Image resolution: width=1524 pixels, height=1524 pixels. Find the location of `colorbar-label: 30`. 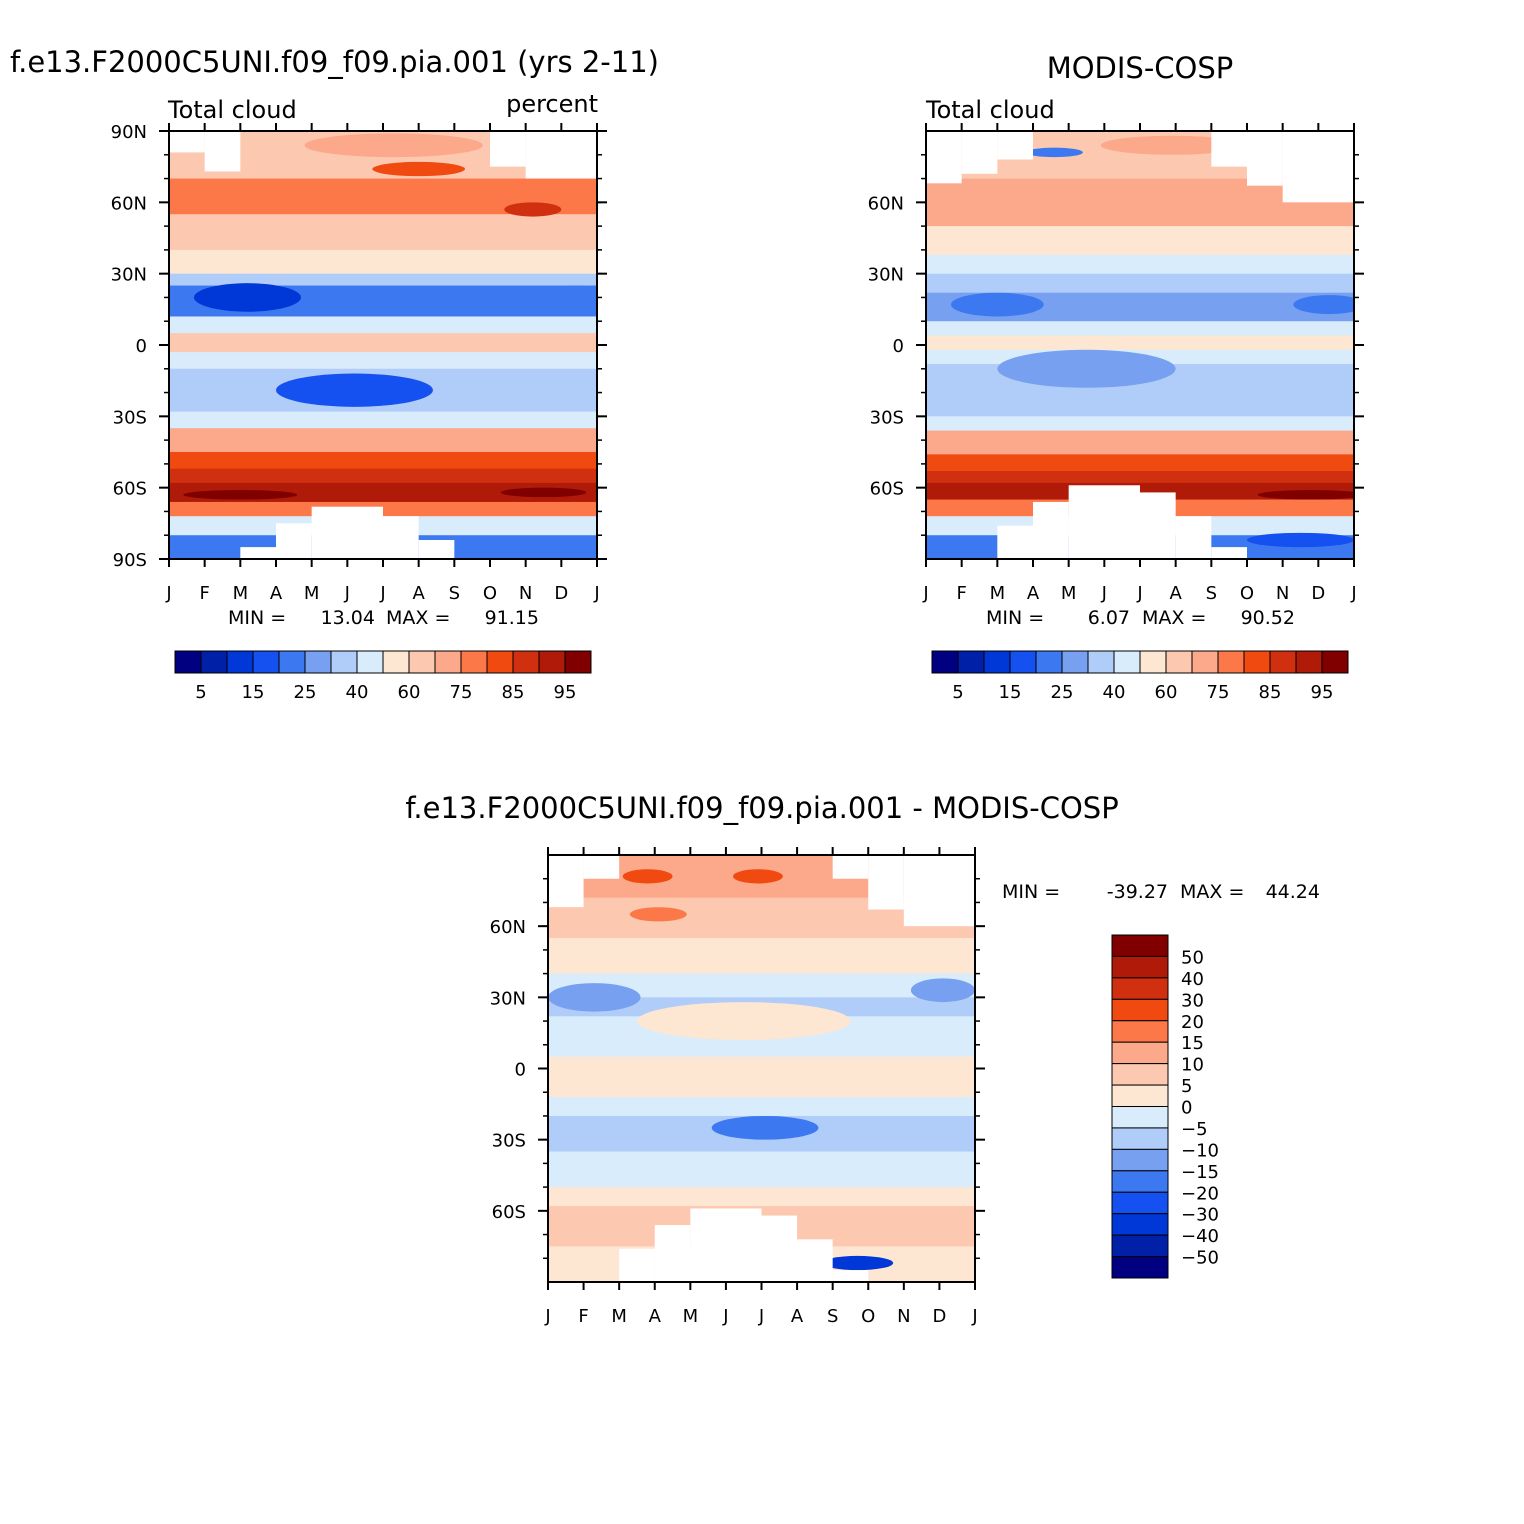

colorbar-label: 30 is located at coordinates (1192, 1000).